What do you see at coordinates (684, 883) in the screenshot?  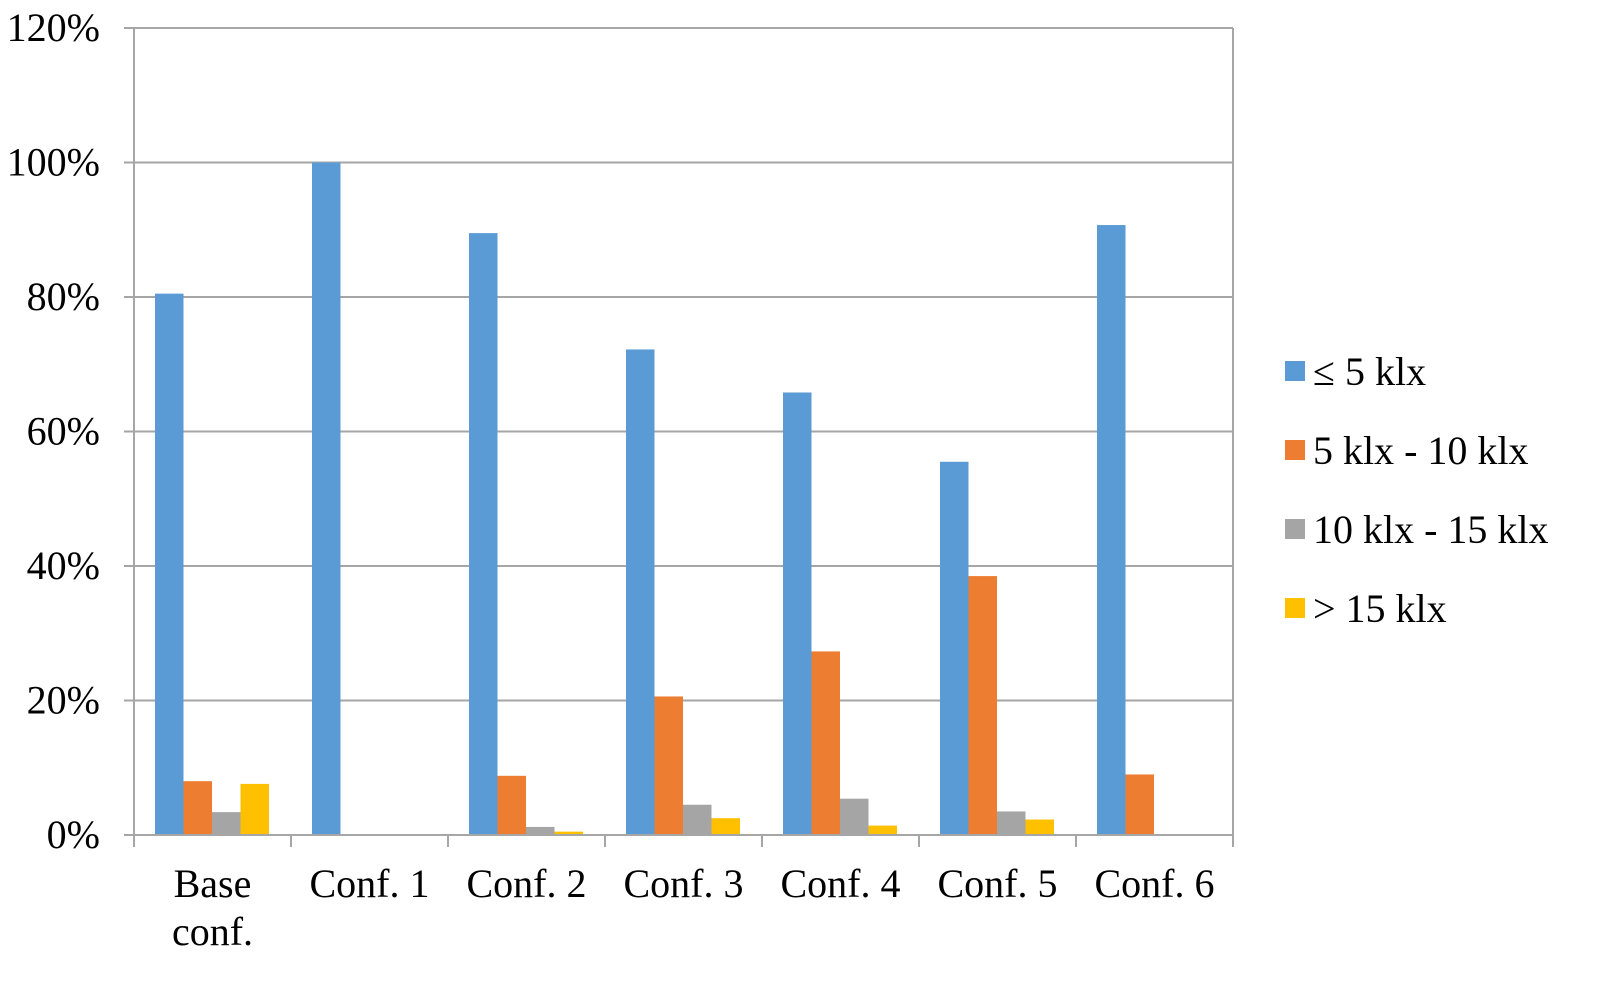 I see `x-tick-label: Conf. 3` at bounding box center [684, 883].